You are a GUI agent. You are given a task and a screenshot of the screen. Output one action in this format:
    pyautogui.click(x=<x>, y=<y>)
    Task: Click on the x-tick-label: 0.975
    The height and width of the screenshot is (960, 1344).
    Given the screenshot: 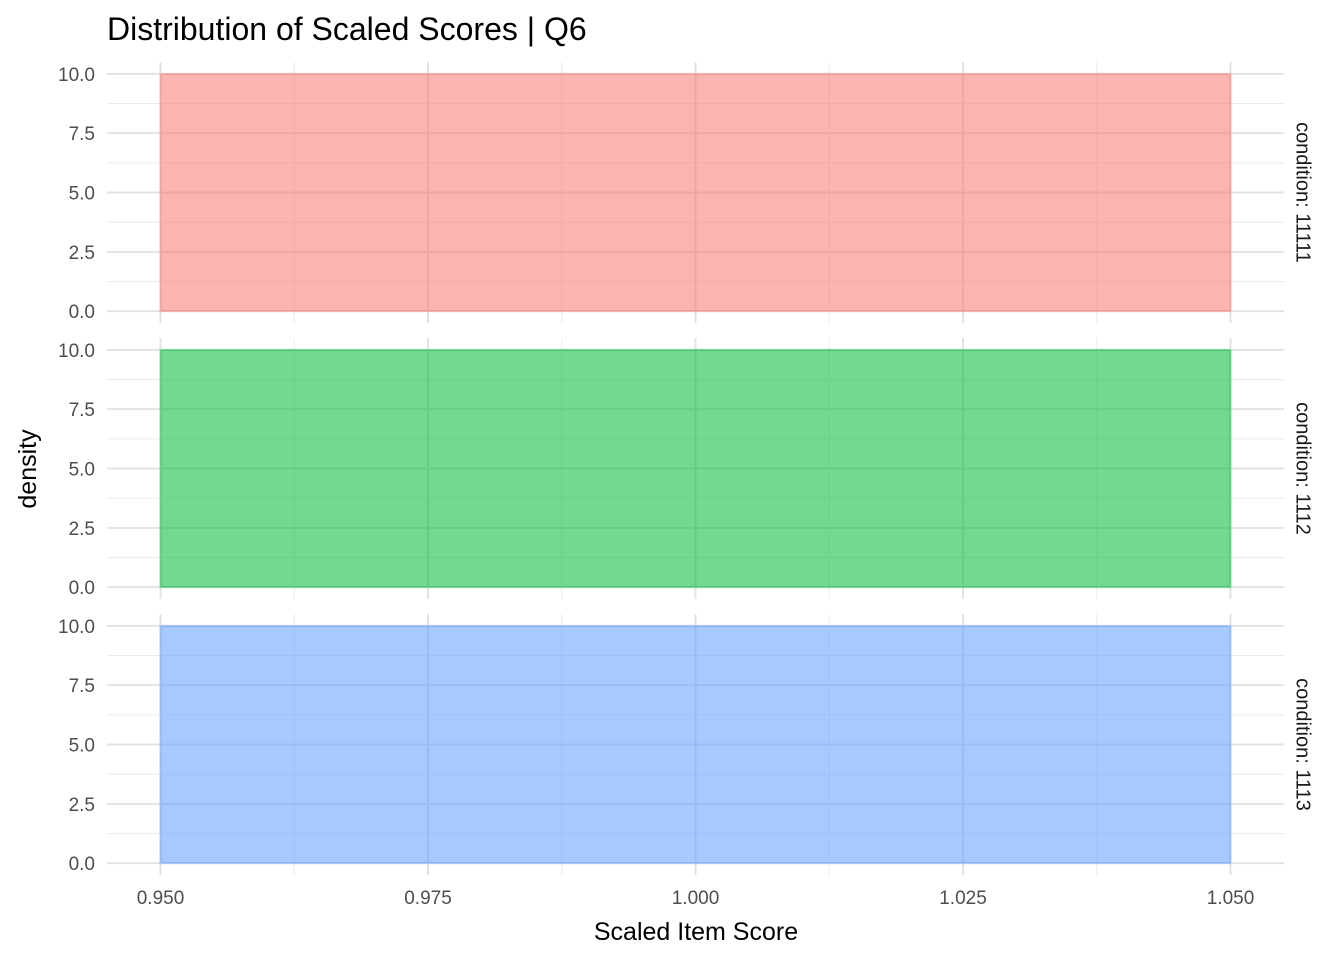 What is the action you would take?
    pyautogui.click(x=428, y=898)
    